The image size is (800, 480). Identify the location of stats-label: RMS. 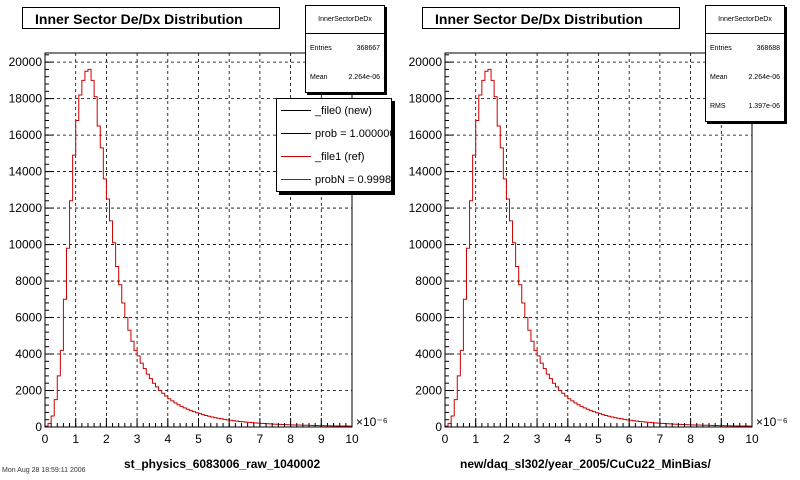
(718, 106).